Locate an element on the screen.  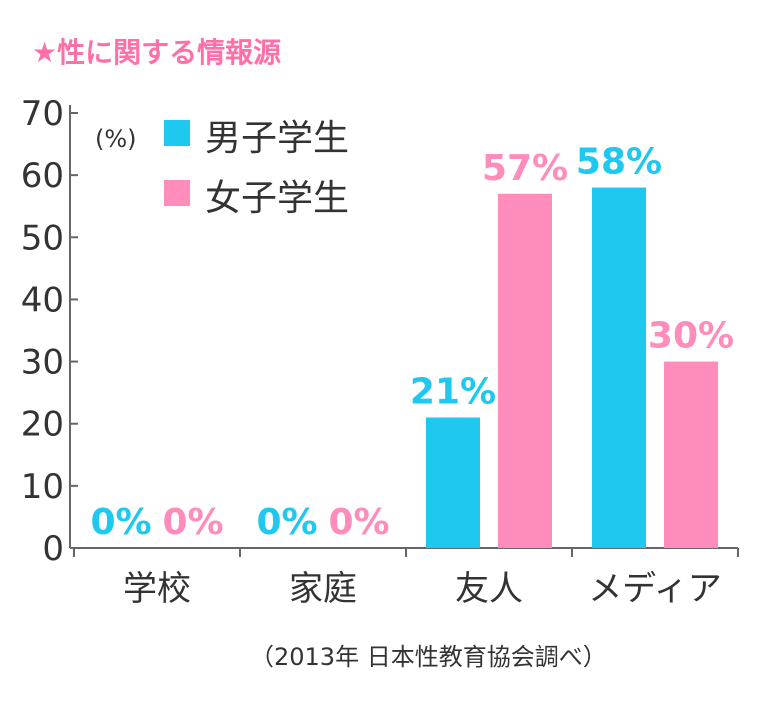
category-label-3: メディア is located at coordinates (655, 589).